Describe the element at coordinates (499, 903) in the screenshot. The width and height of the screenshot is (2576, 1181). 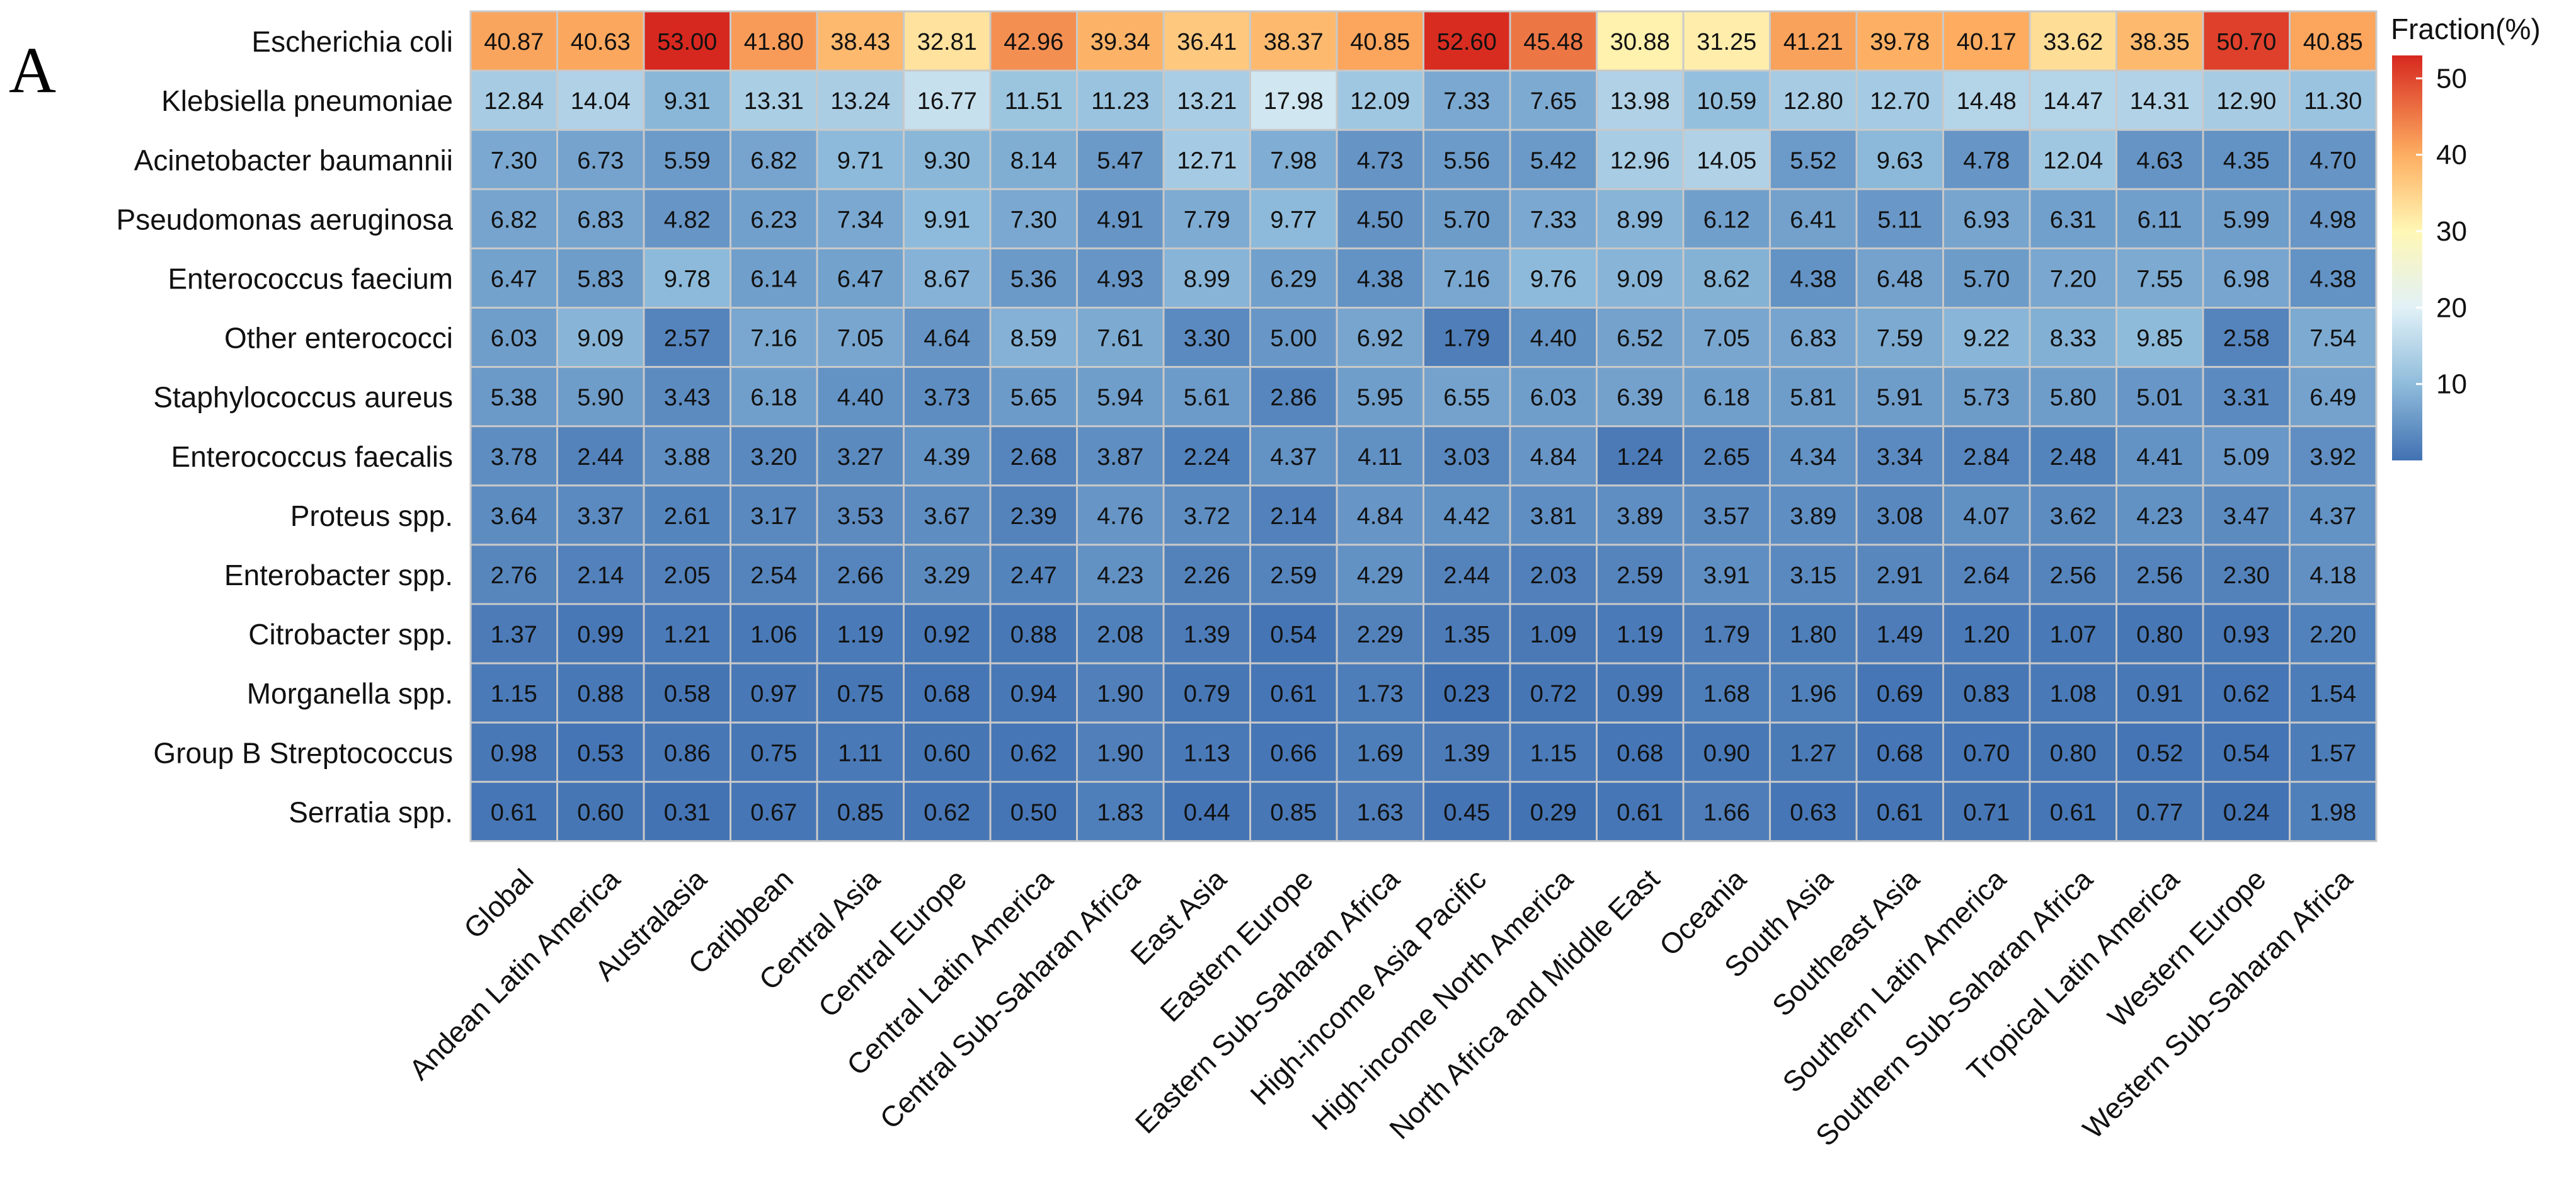
I see `column-label: Global` at that location.